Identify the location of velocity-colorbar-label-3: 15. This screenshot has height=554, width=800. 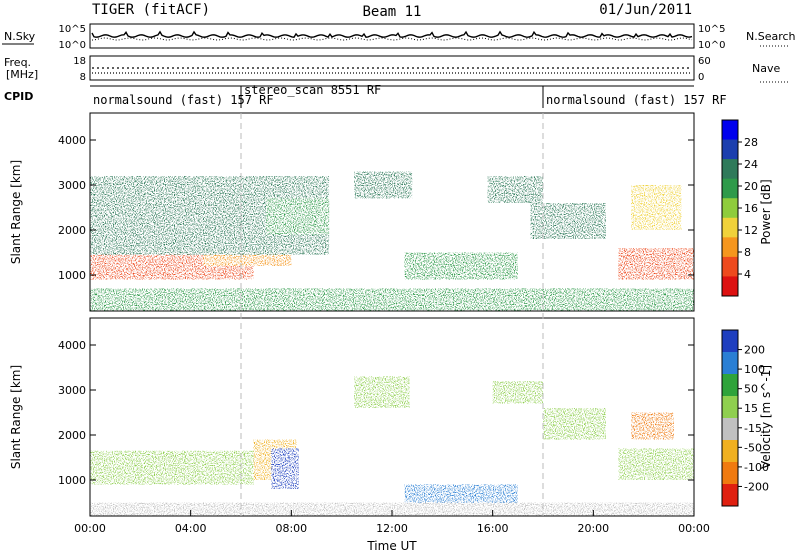
(751, 408).